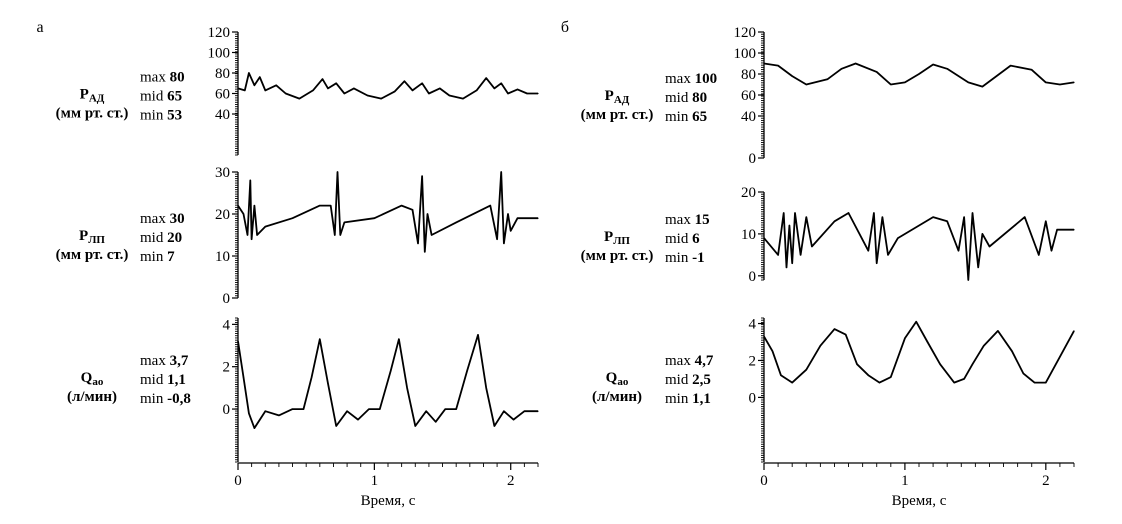 The width and height of the screenshot is (1122, 524). Describe the element at coordinates (162, 78) in the screenshot. I see `stat-max: max 80` at that location.